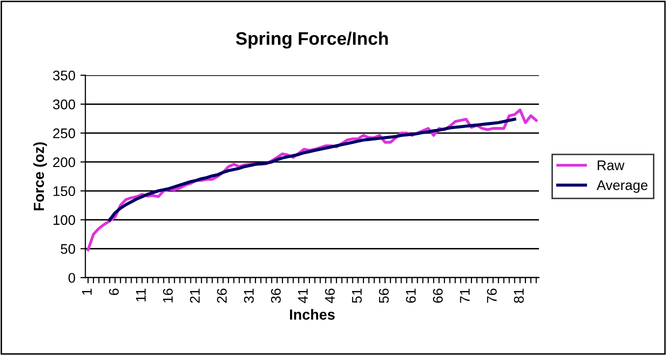 The width and height of the screenshot is (667, 355). What do you see at coordinates (275, 295) in the screenshot?
I see `x-tick-label: 36` at bounding box center [275, 295].